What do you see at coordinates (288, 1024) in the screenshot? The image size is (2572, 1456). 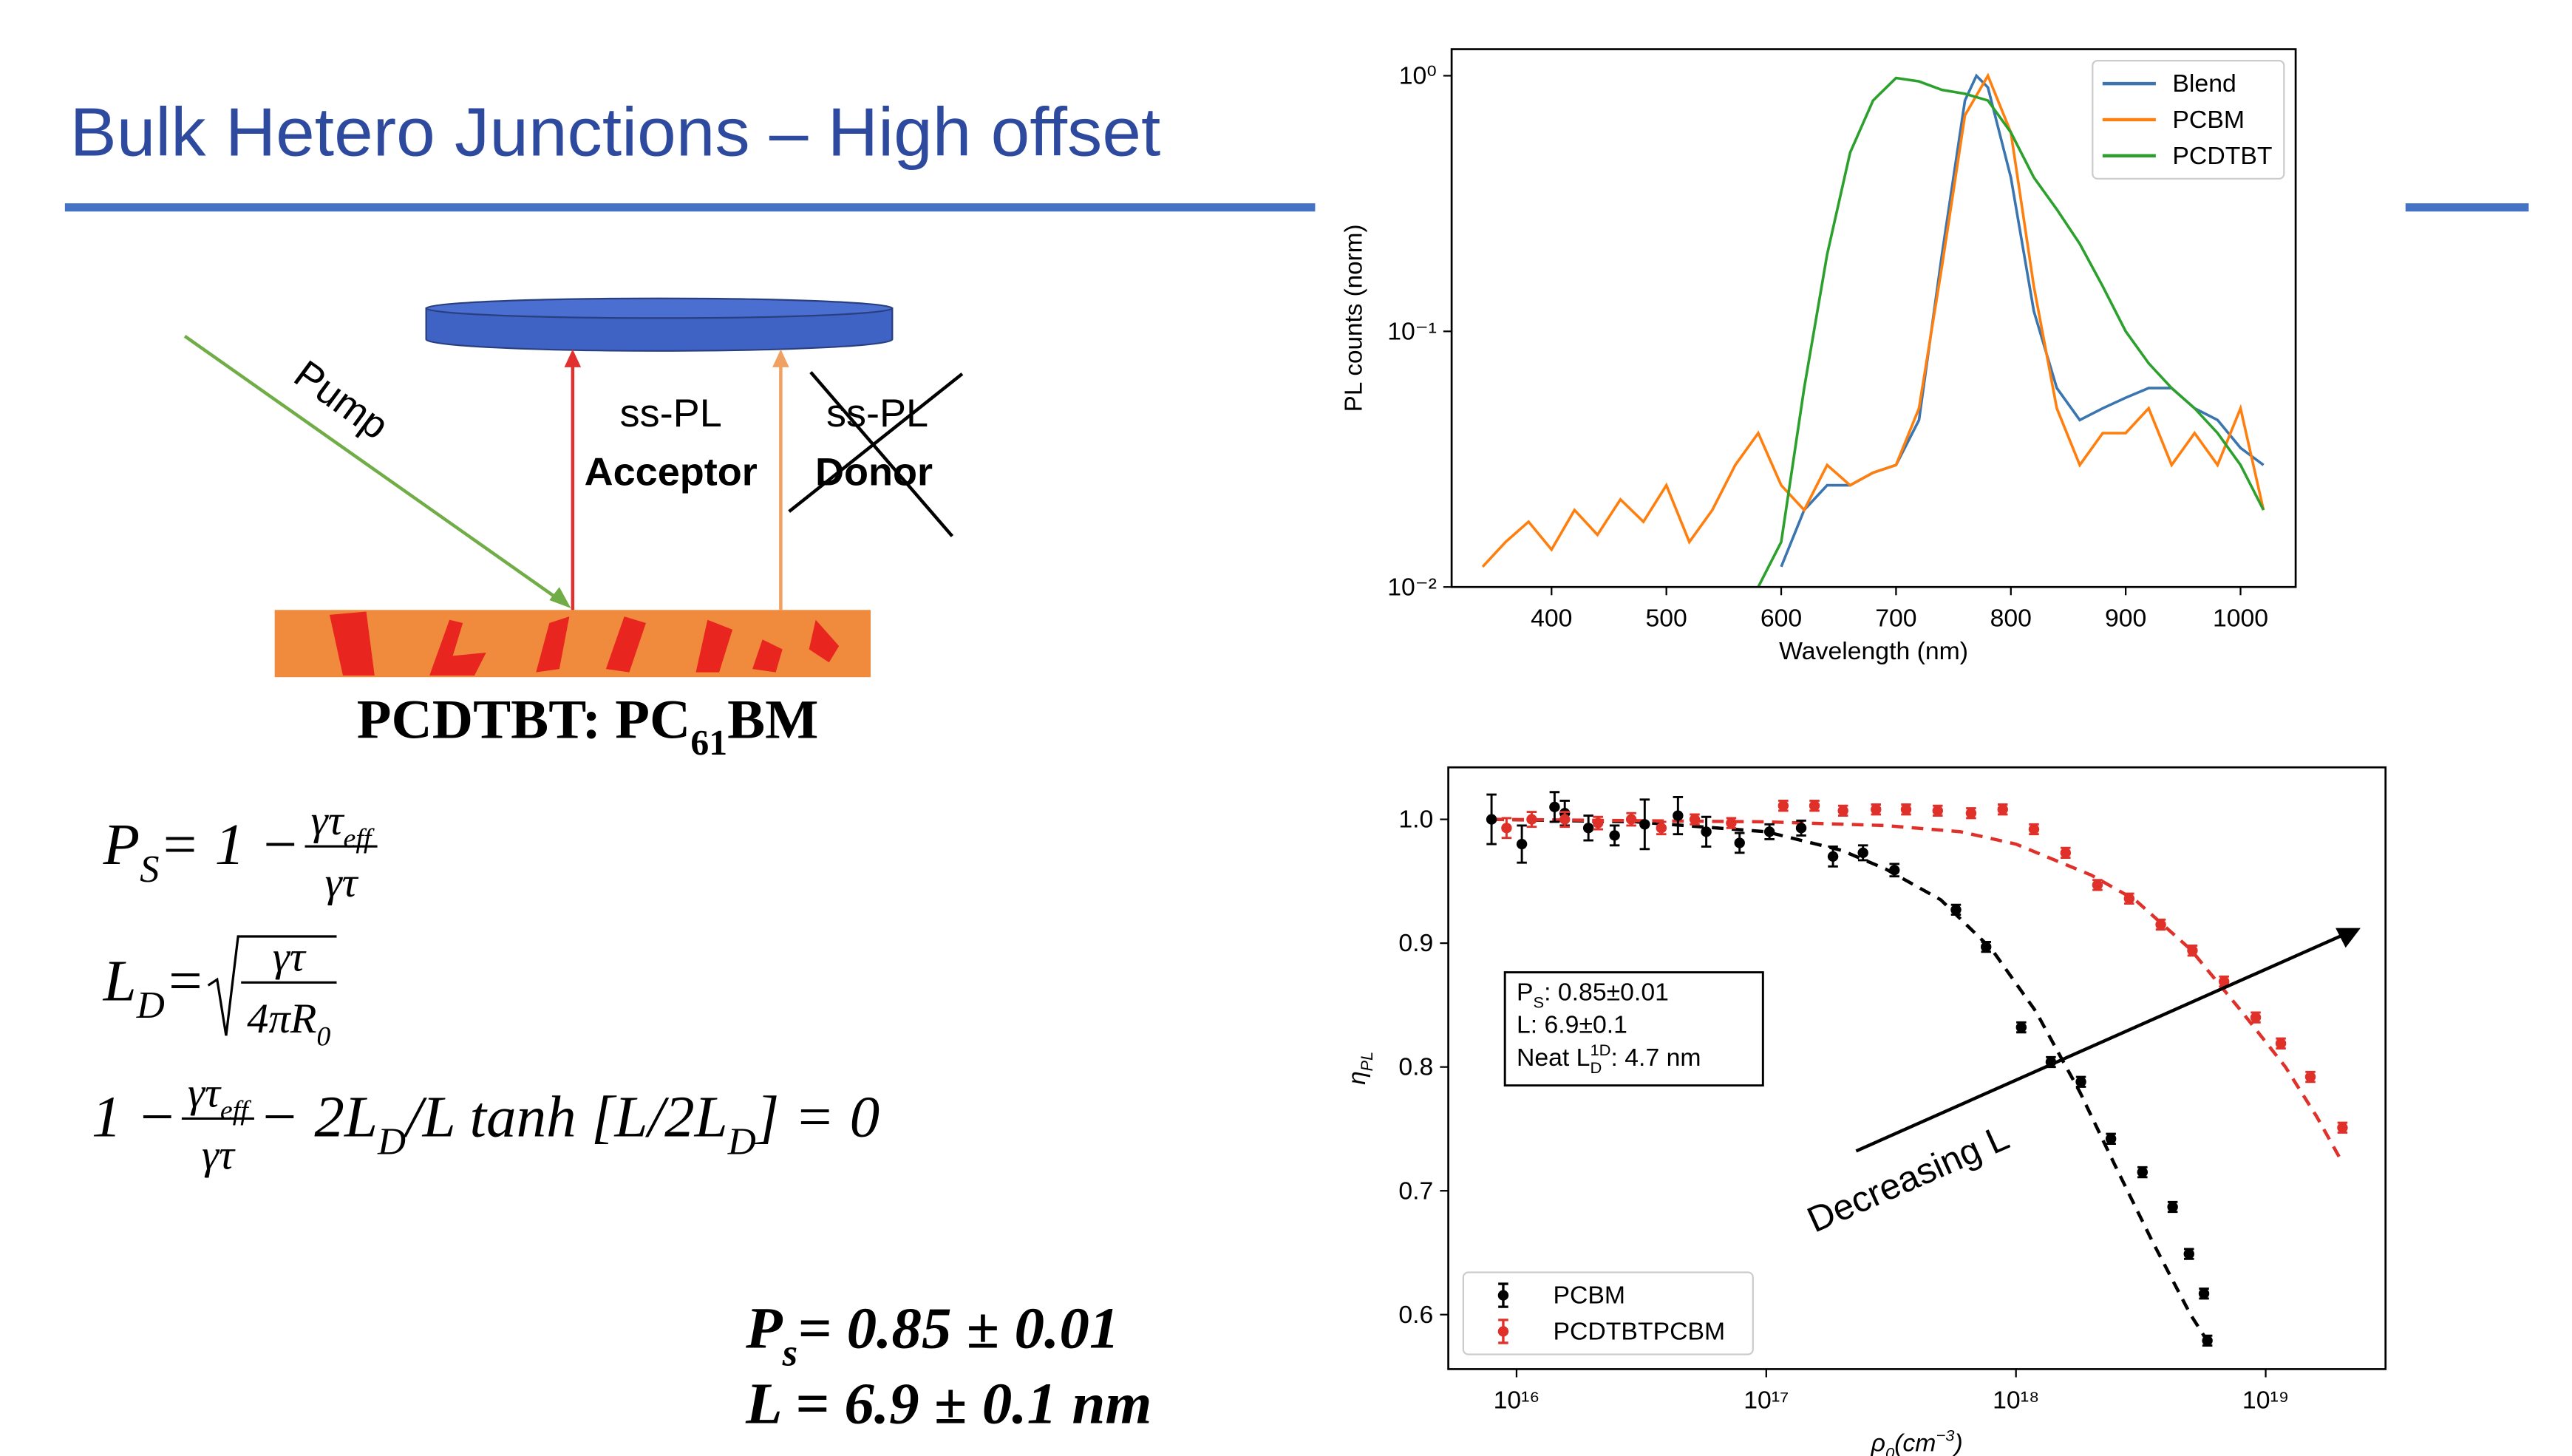 I see `denominator: 4πR 0` at bounding box center [288, 1024].